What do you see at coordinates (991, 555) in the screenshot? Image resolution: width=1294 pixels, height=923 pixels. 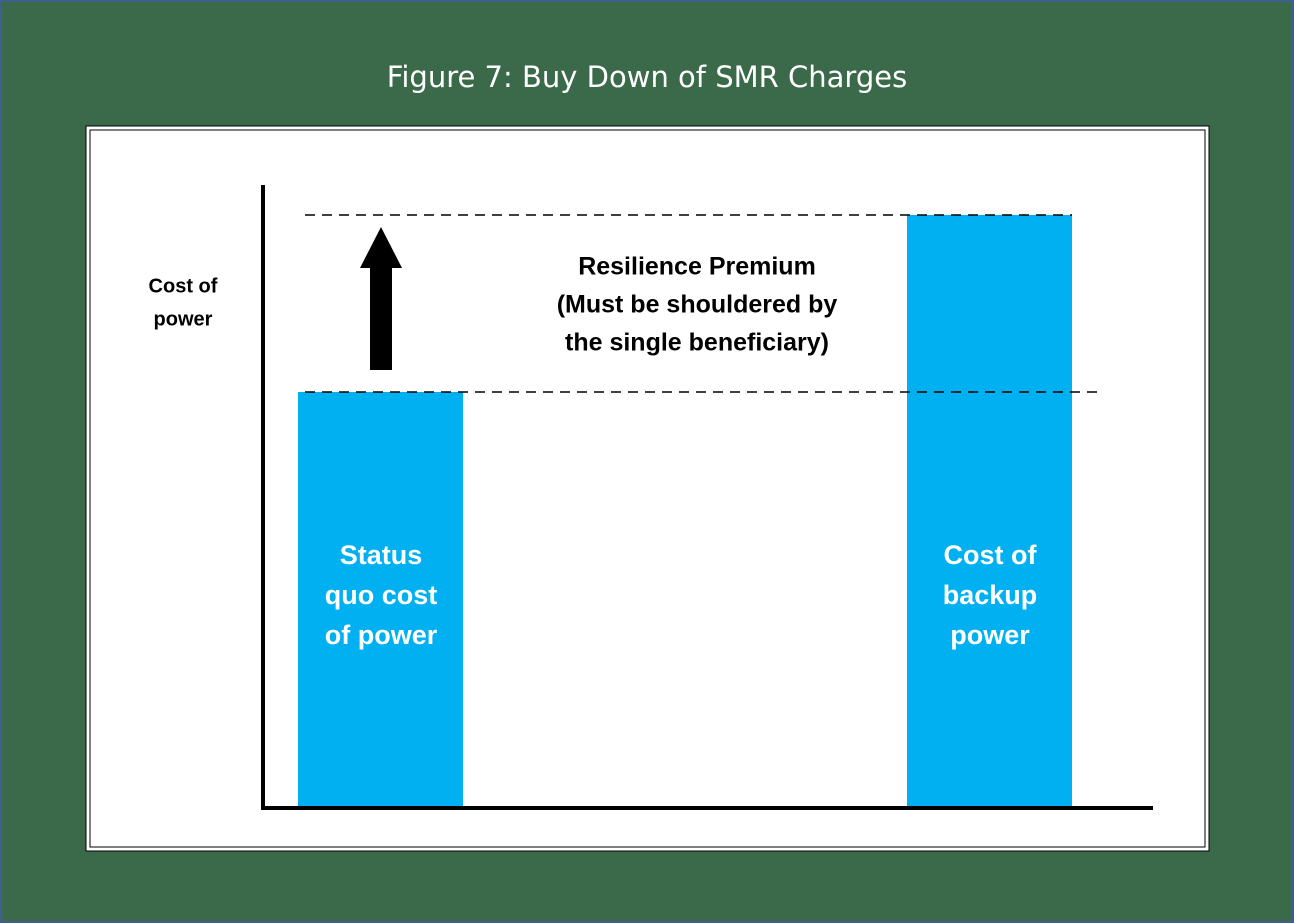 I see `bar-label: Cost of` at bounding box center [991, 555].